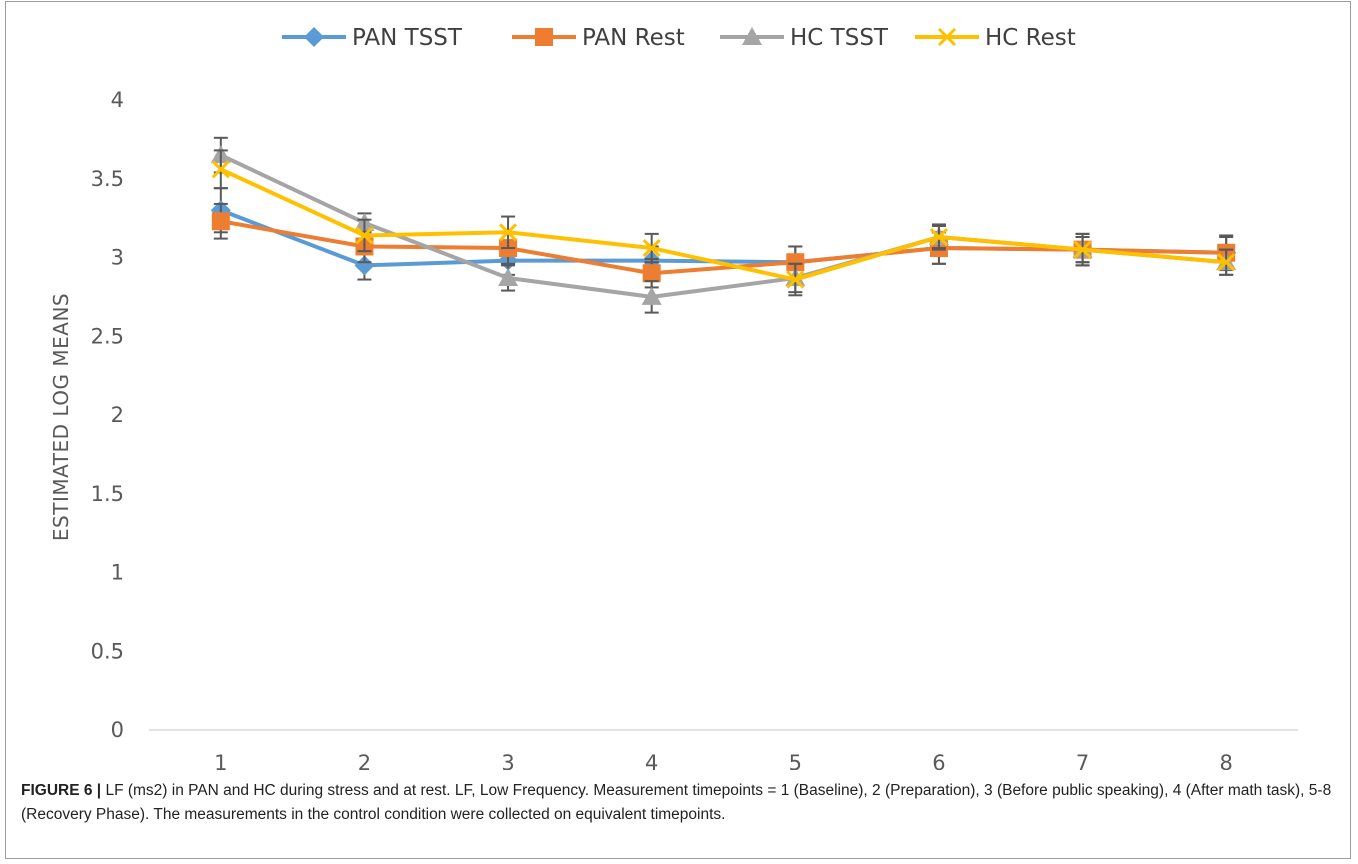 The height and width of the screenshot is (864, 1358). What do you see at coordinates (507, 760) in the screenshot?
I see `x-tick-label: 3` at bounding box center [507, 760].